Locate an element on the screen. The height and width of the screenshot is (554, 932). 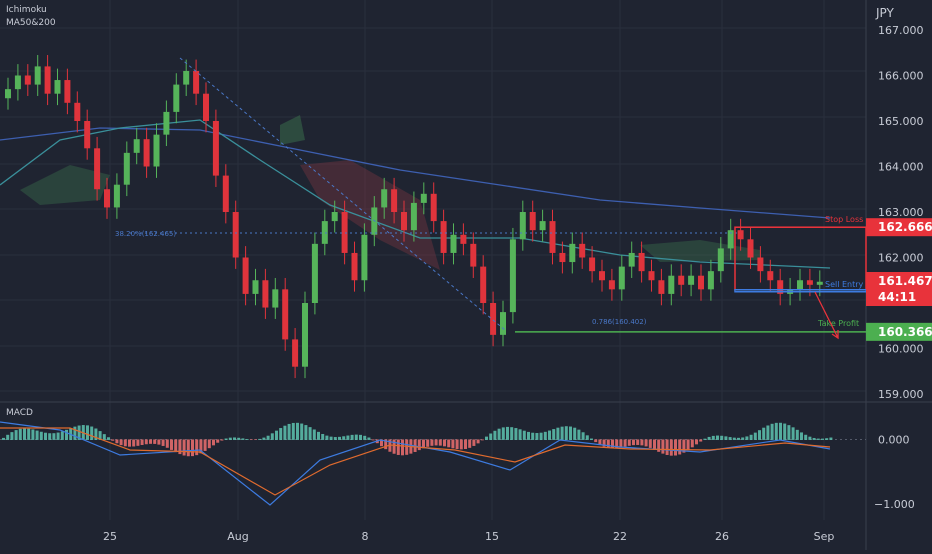
price-tick-label: 162.000 is located at coordinates (901, 258).